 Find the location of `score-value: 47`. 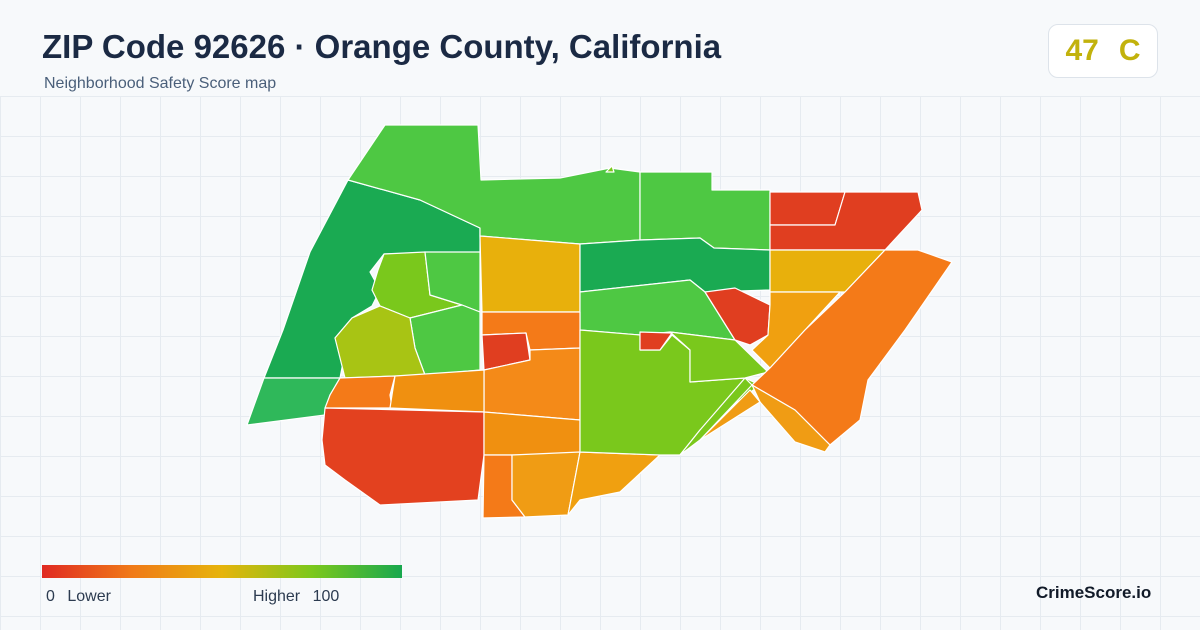

score-value: 47 is located at coordinates (1082, 50).